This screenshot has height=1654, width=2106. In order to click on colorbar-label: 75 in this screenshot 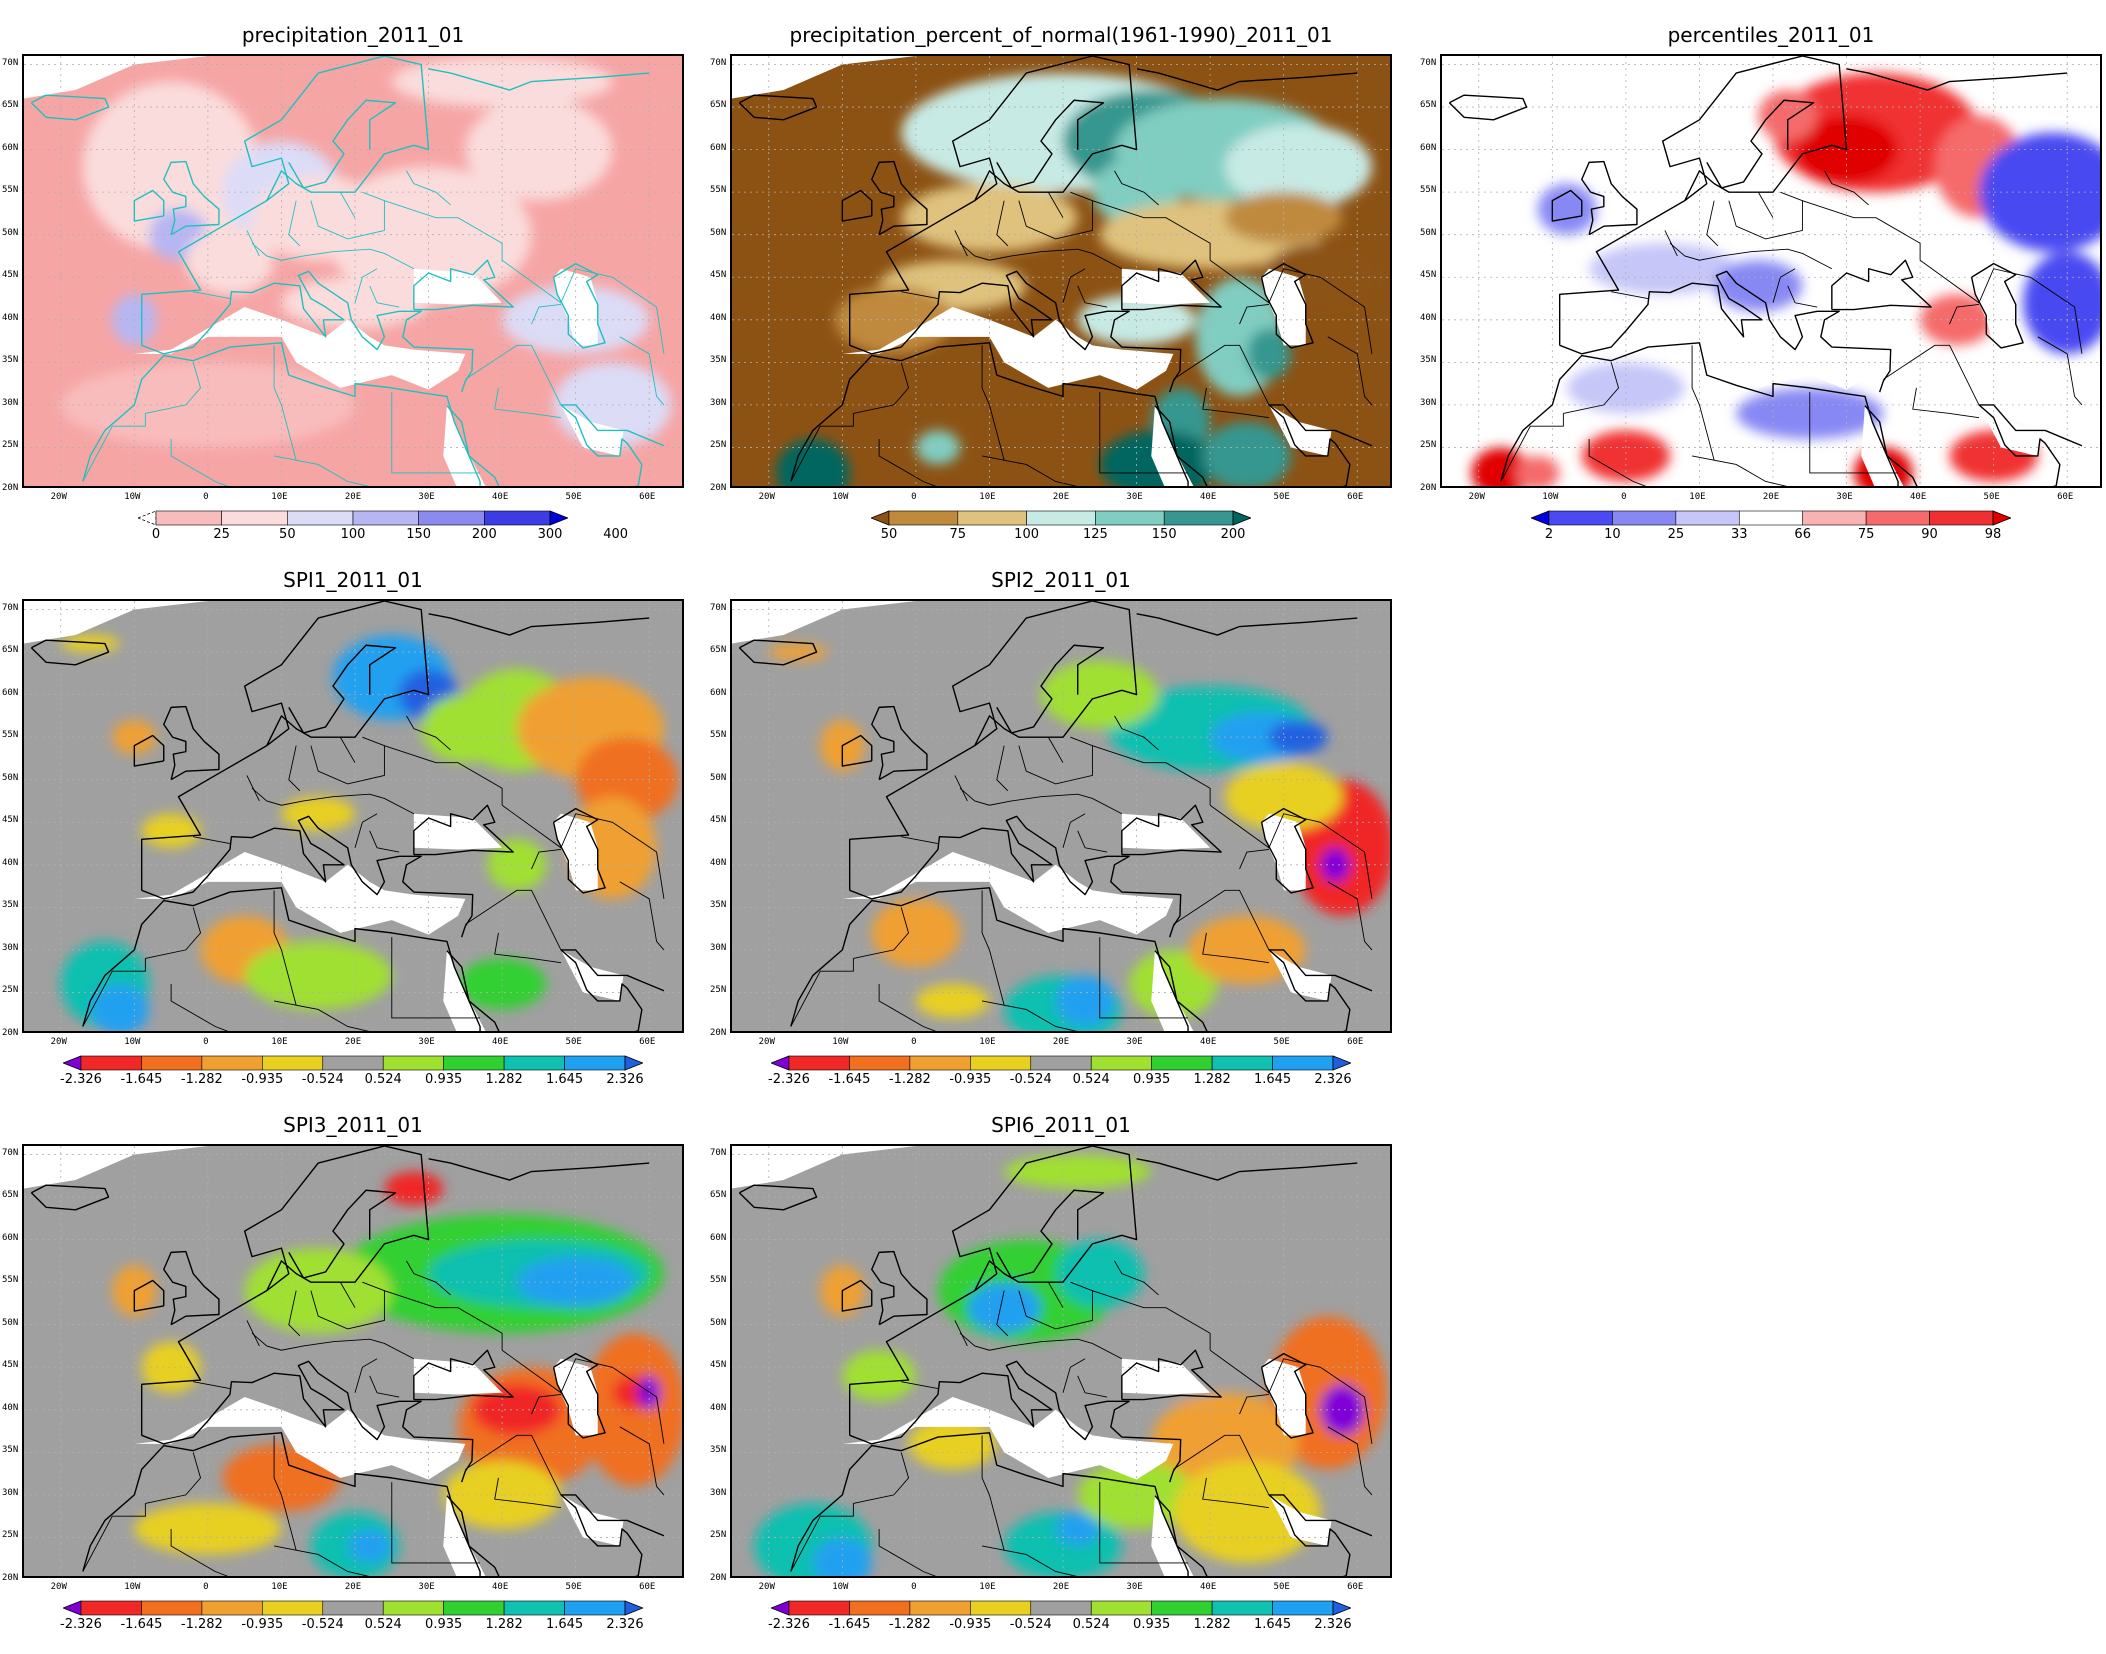, I will do `click(958, 534)`.